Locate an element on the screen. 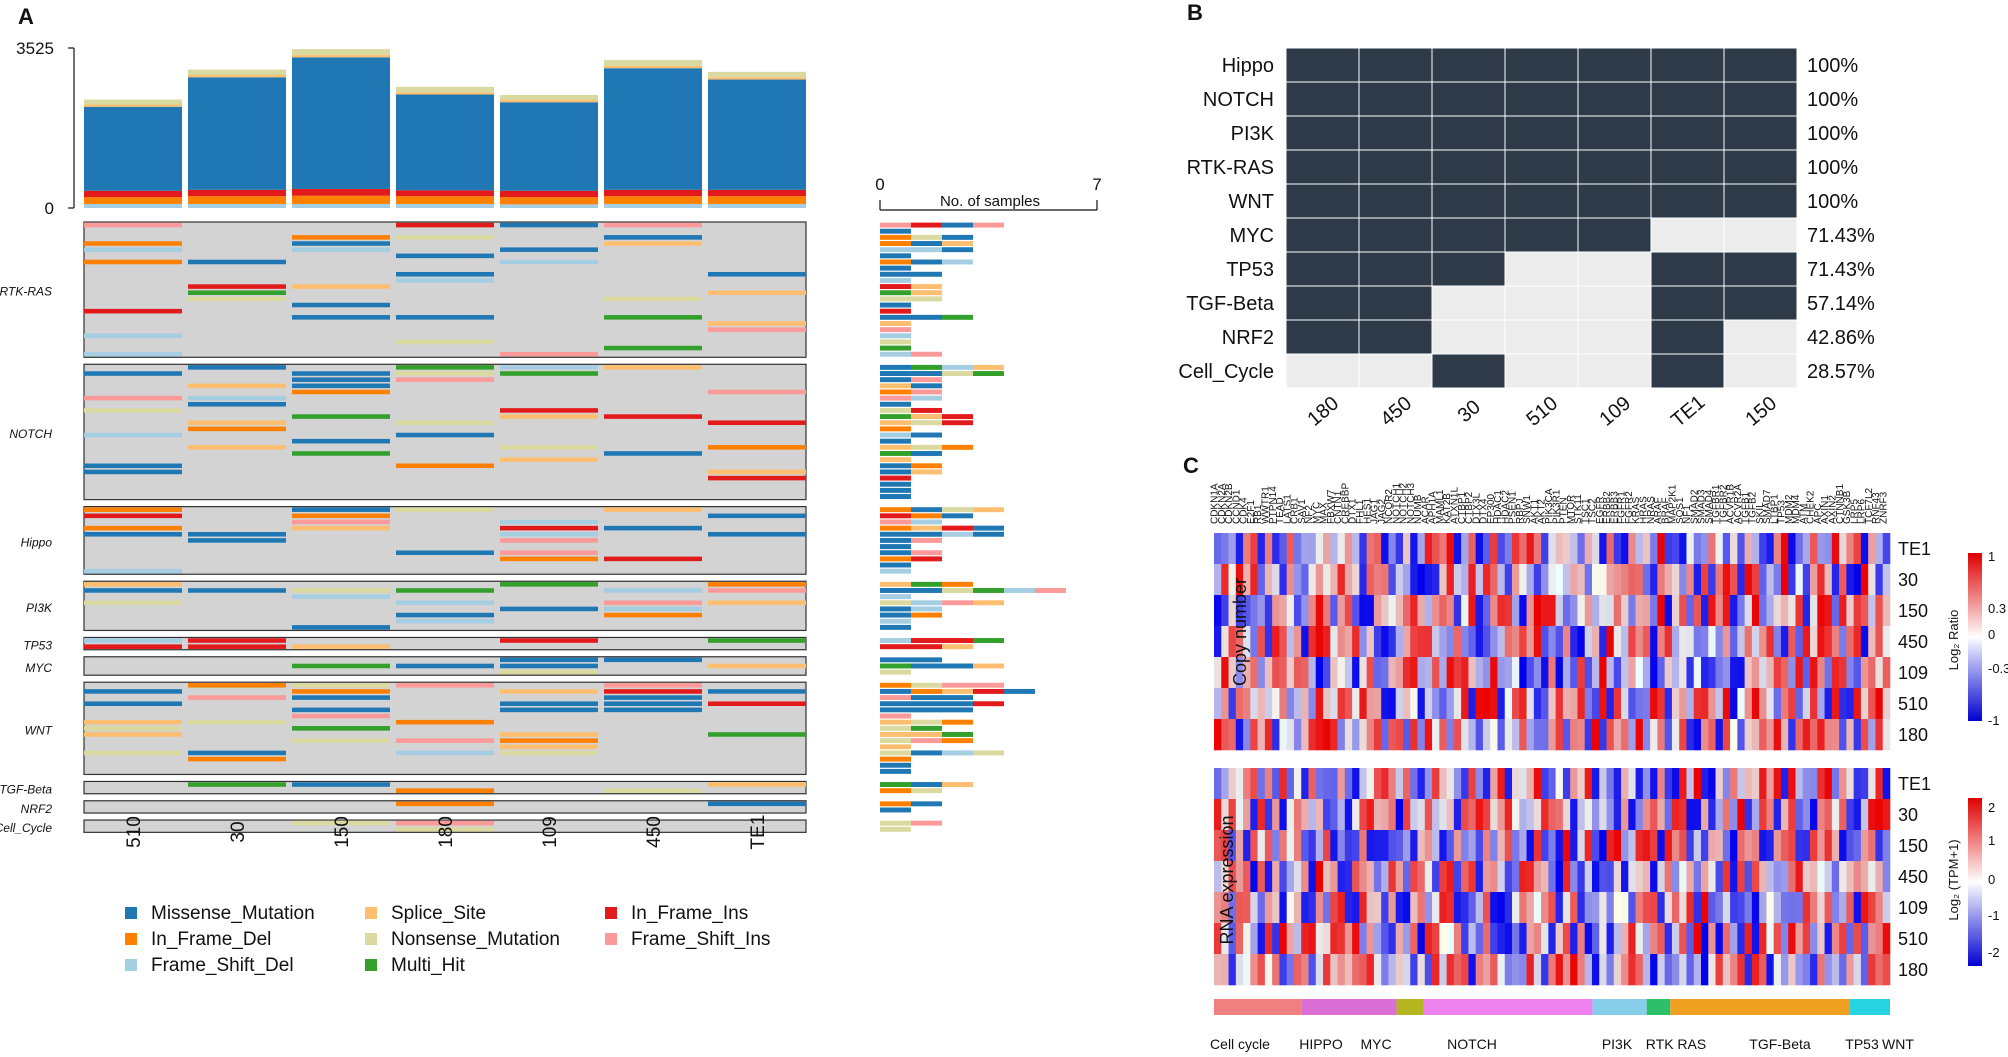  bar-Missense_Mutation is located at coordinates (549, 146).